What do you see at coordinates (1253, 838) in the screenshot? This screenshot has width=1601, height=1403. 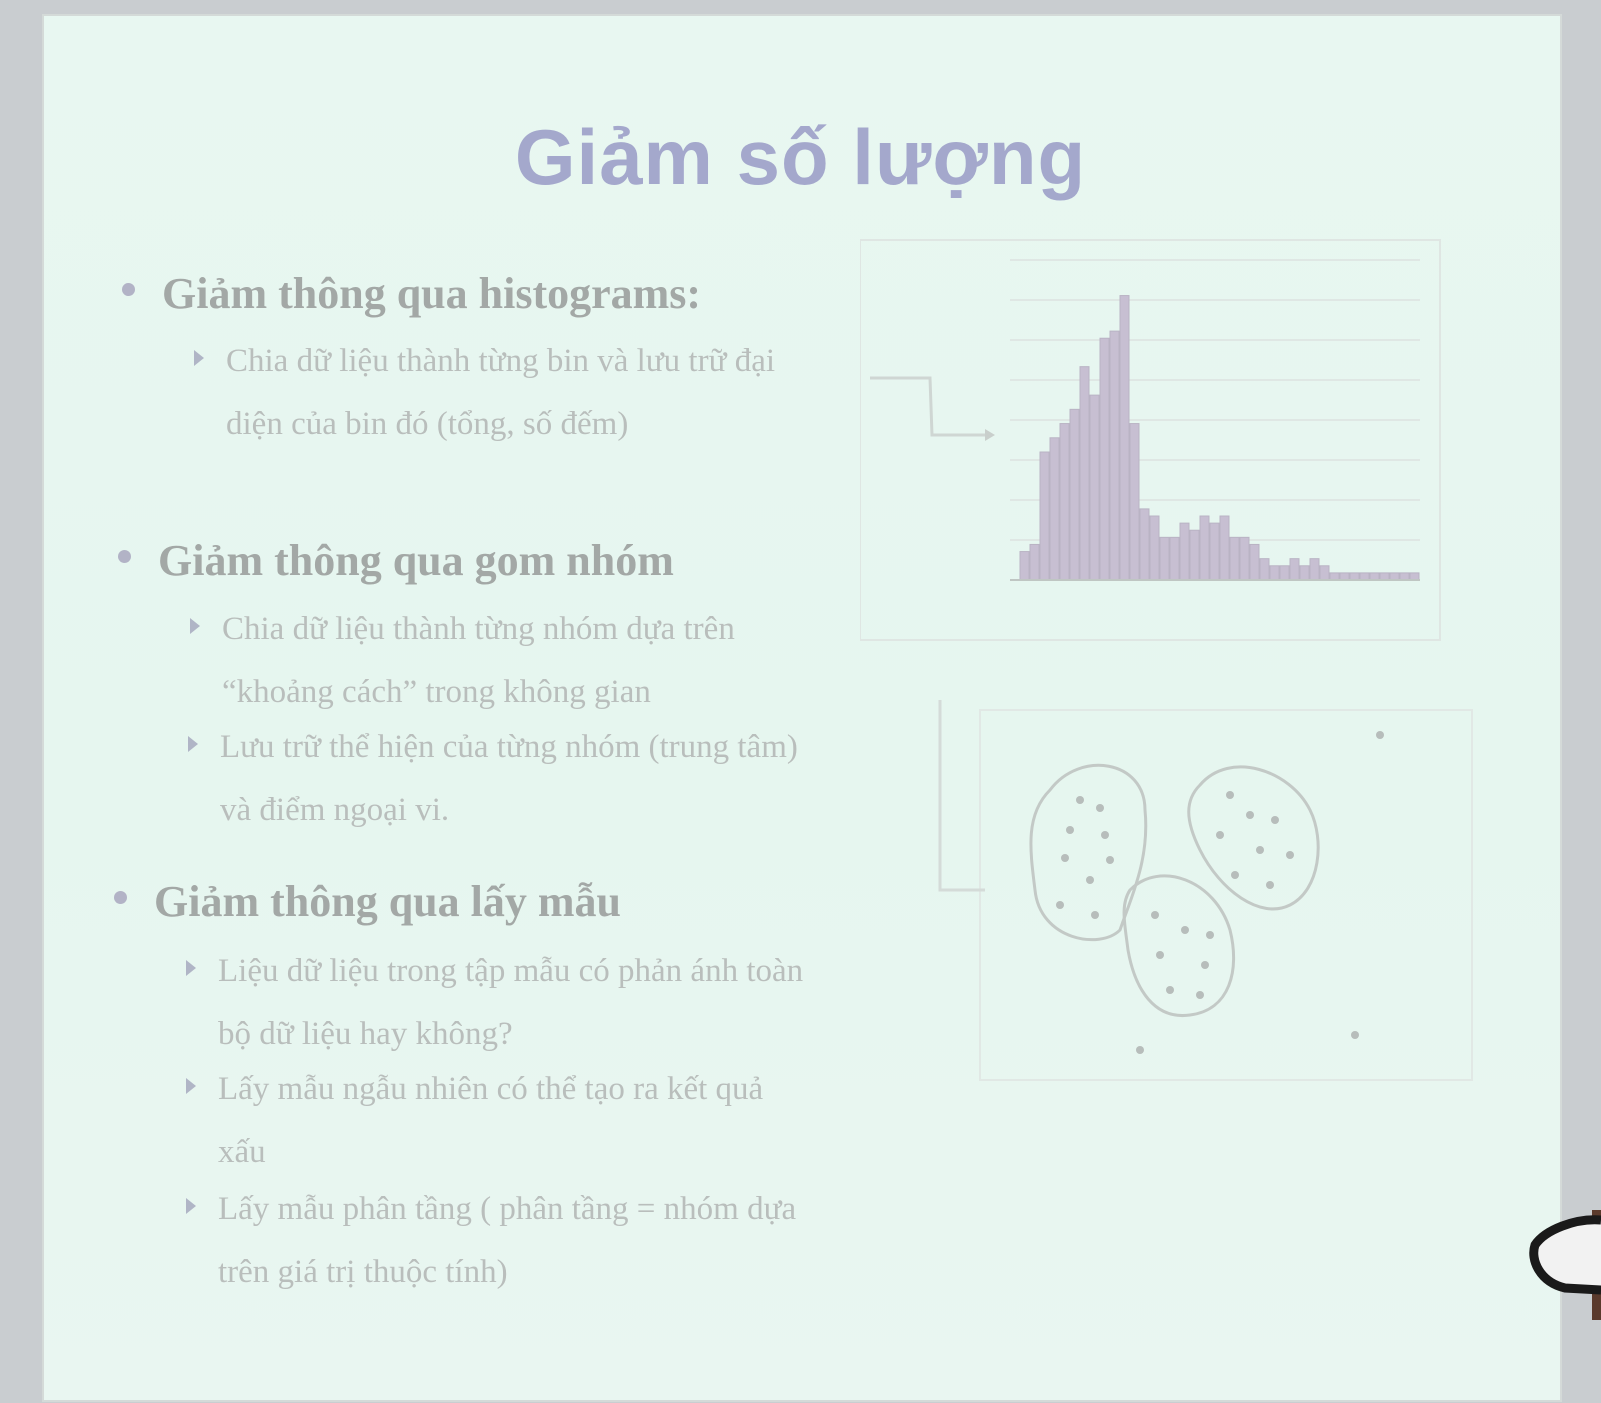 I see `cluster-outline-right` at bounding box center [1253, 838].